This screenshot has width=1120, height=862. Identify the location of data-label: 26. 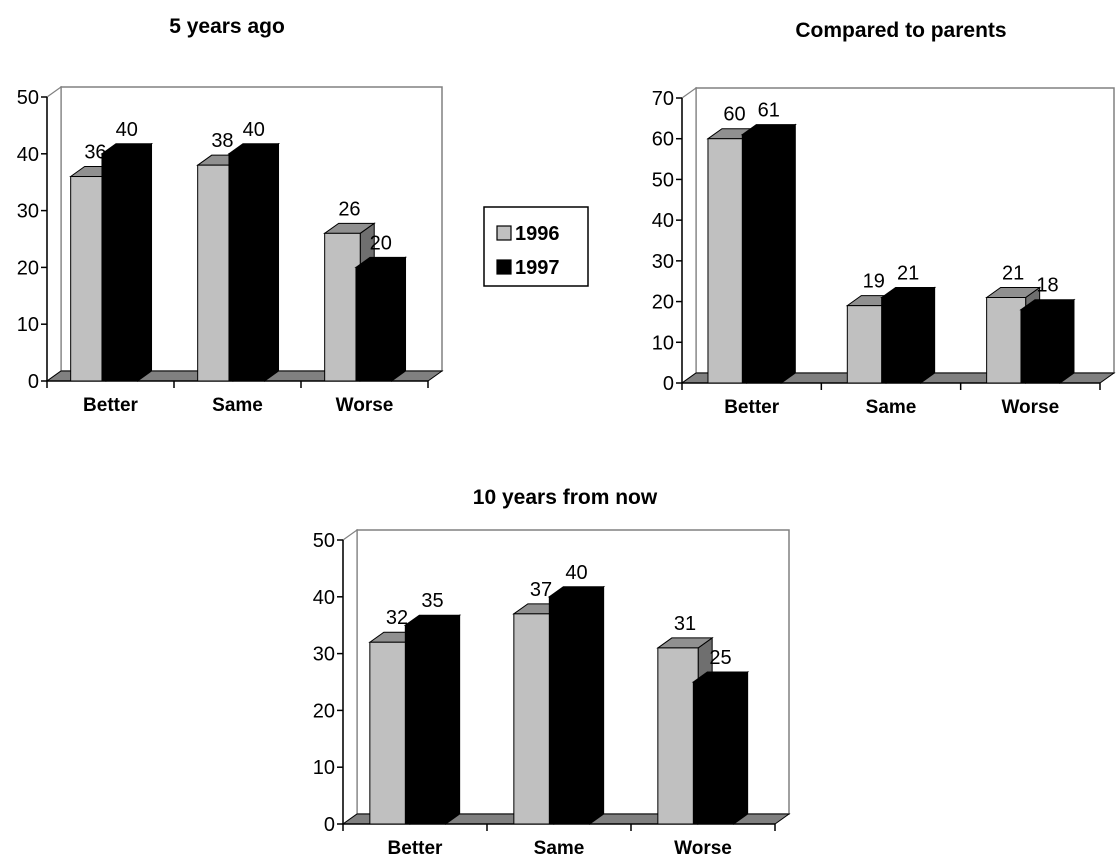
(349, 209).